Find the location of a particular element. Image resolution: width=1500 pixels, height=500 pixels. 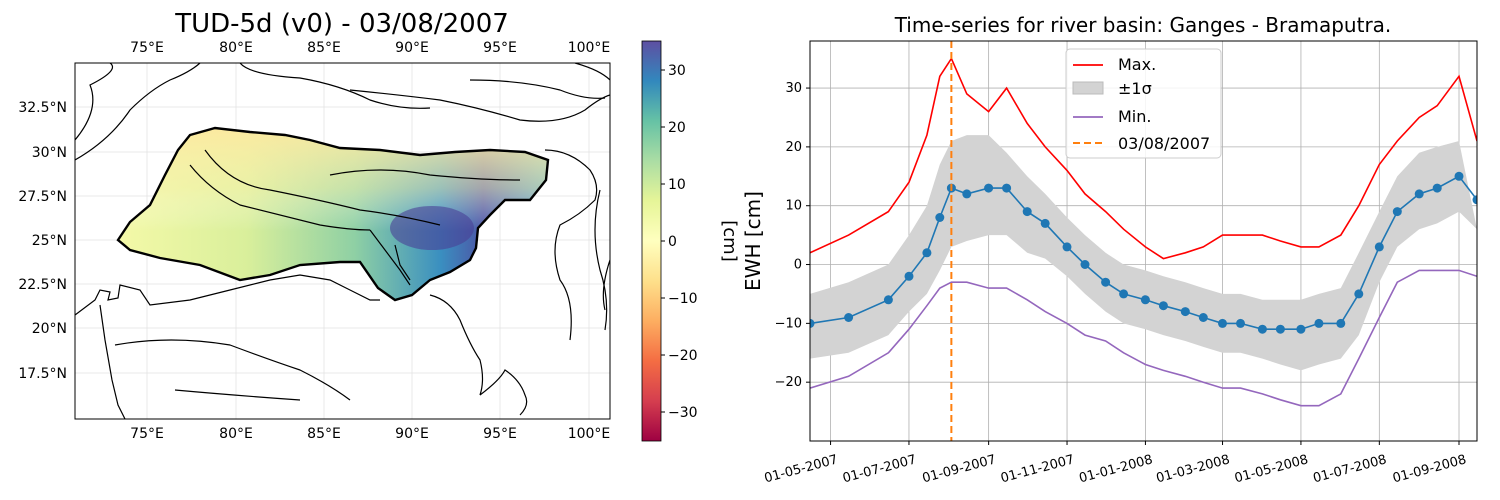

legend-sigma-swatch is located at coordinates (1088, 88).